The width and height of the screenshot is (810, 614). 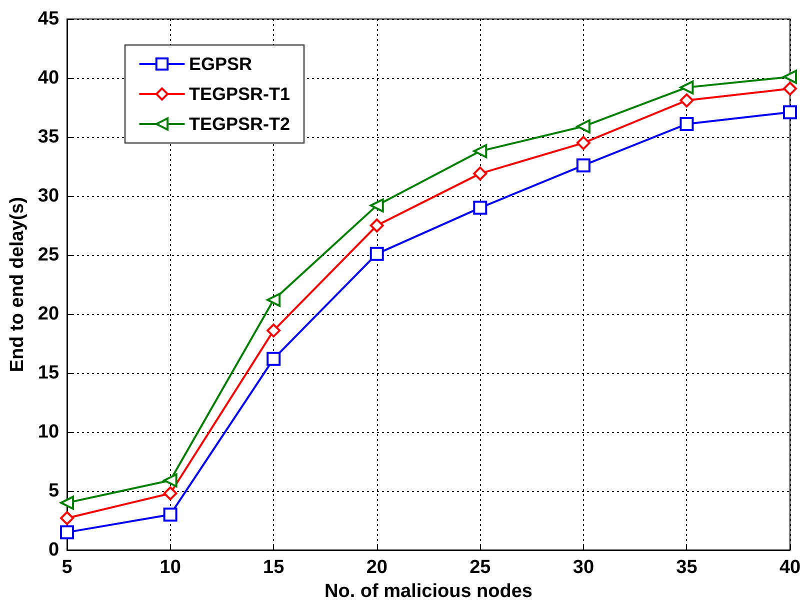 What do you see at coordinates (428, 591) in the screenshot?
I see `x-axis-title: No. of malicious nodes` at bounding box center [428, 591].